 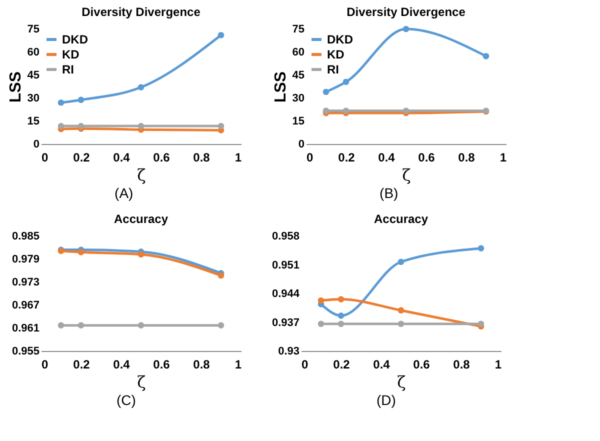 I want to click on y-tick-label: 0.93, so click(x=289, y=352).